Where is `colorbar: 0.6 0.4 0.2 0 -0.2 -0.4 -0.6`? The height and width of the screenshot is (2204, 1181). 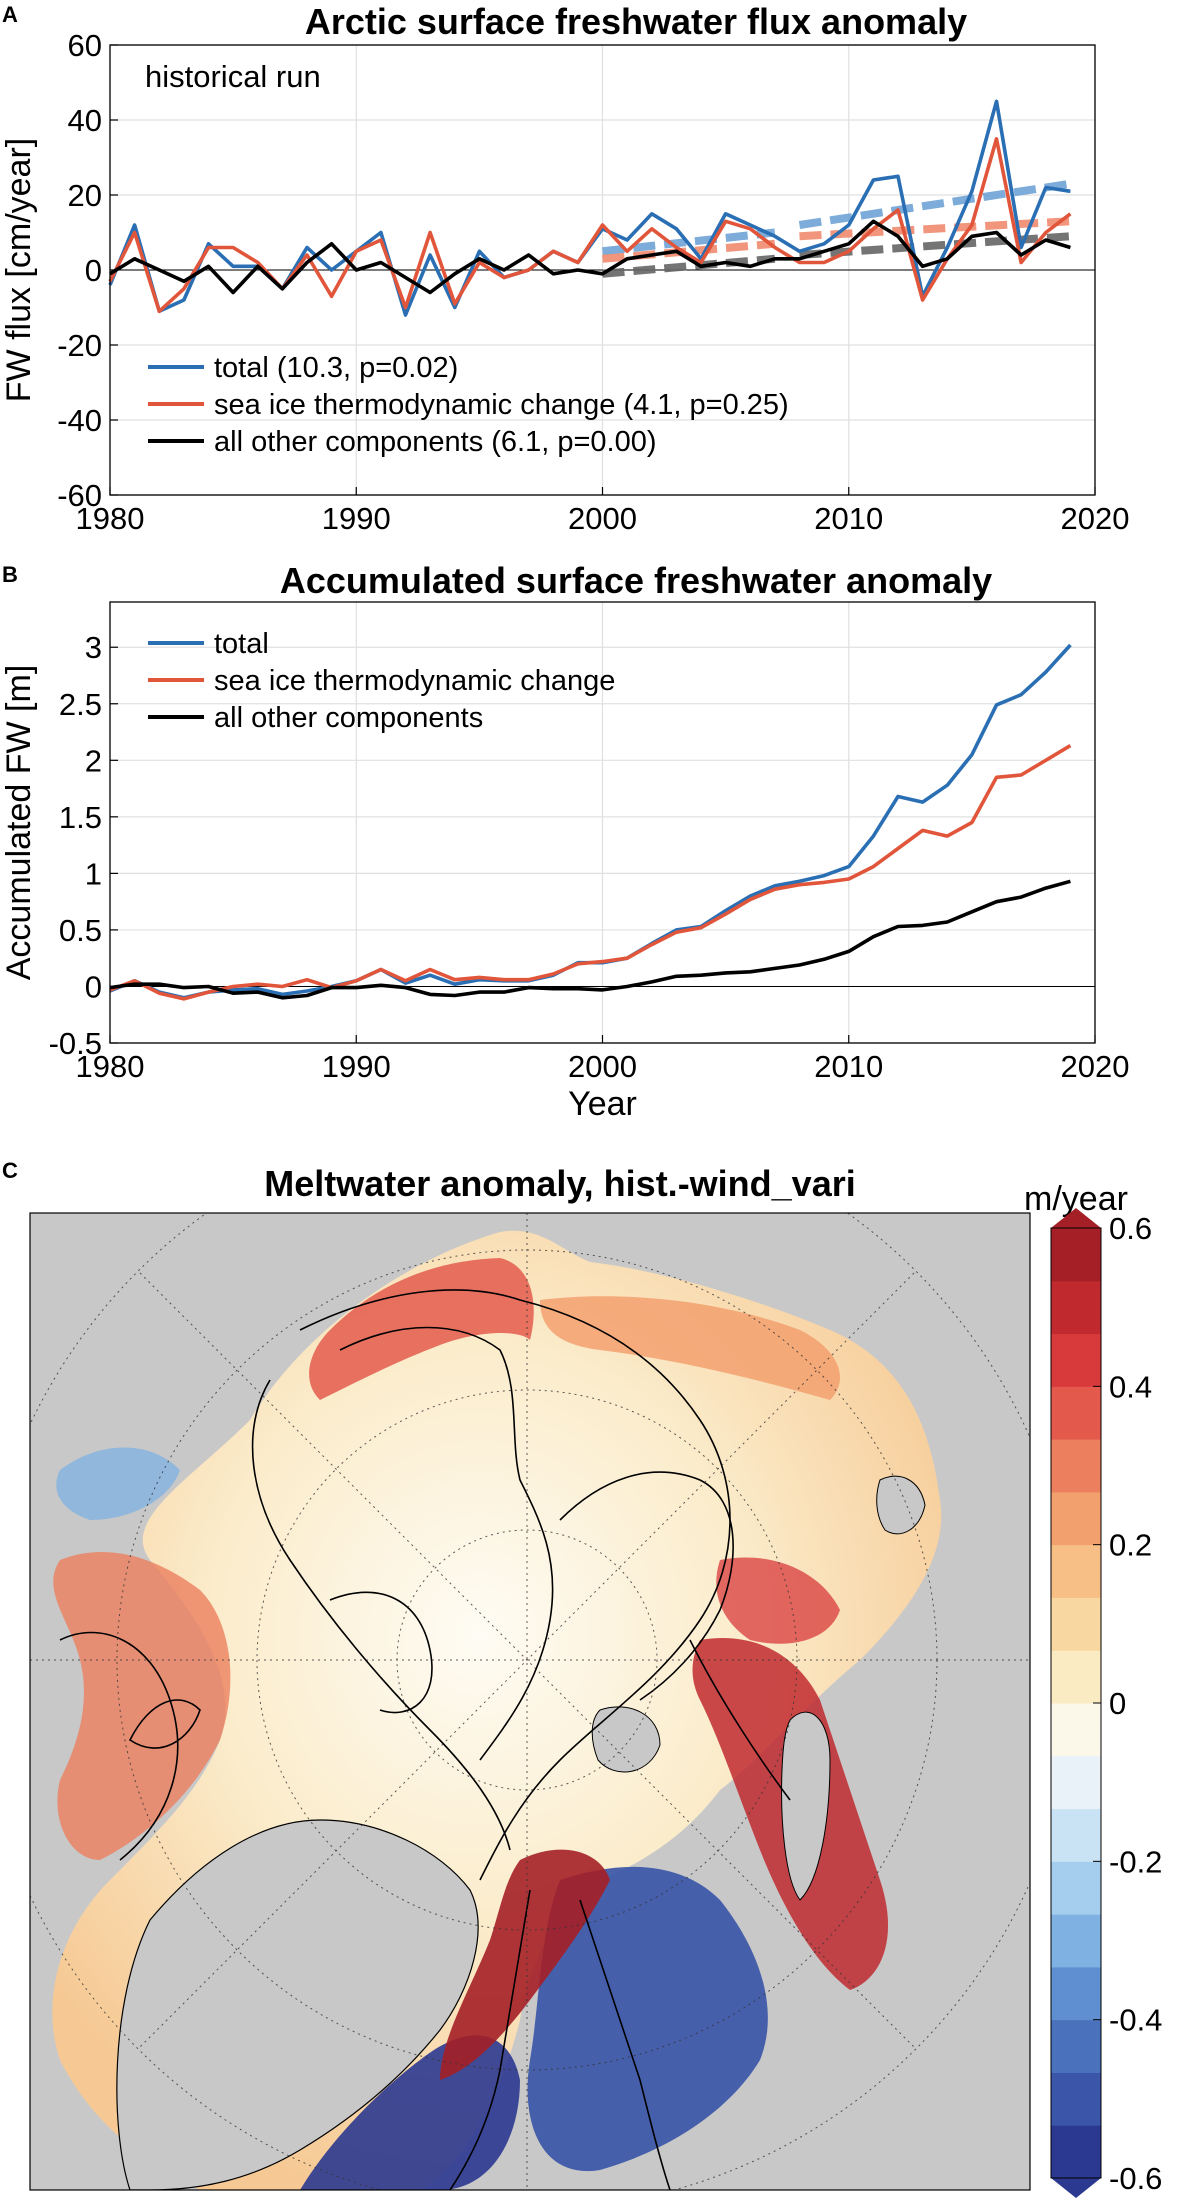
colorbar: 0.6 0.4 0.2 0 -0.2 -0.4 -0.6 is located at coordinates (1106, 1703).